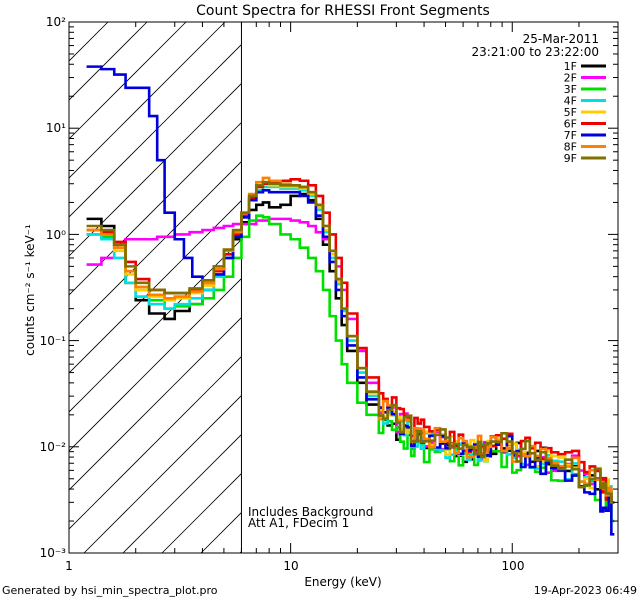 The width and height of the screenshot is (640, 600). Describe the element at coordinates (570, 147) in the screenshot. I see `legend-label-8F: 8F` at that location.